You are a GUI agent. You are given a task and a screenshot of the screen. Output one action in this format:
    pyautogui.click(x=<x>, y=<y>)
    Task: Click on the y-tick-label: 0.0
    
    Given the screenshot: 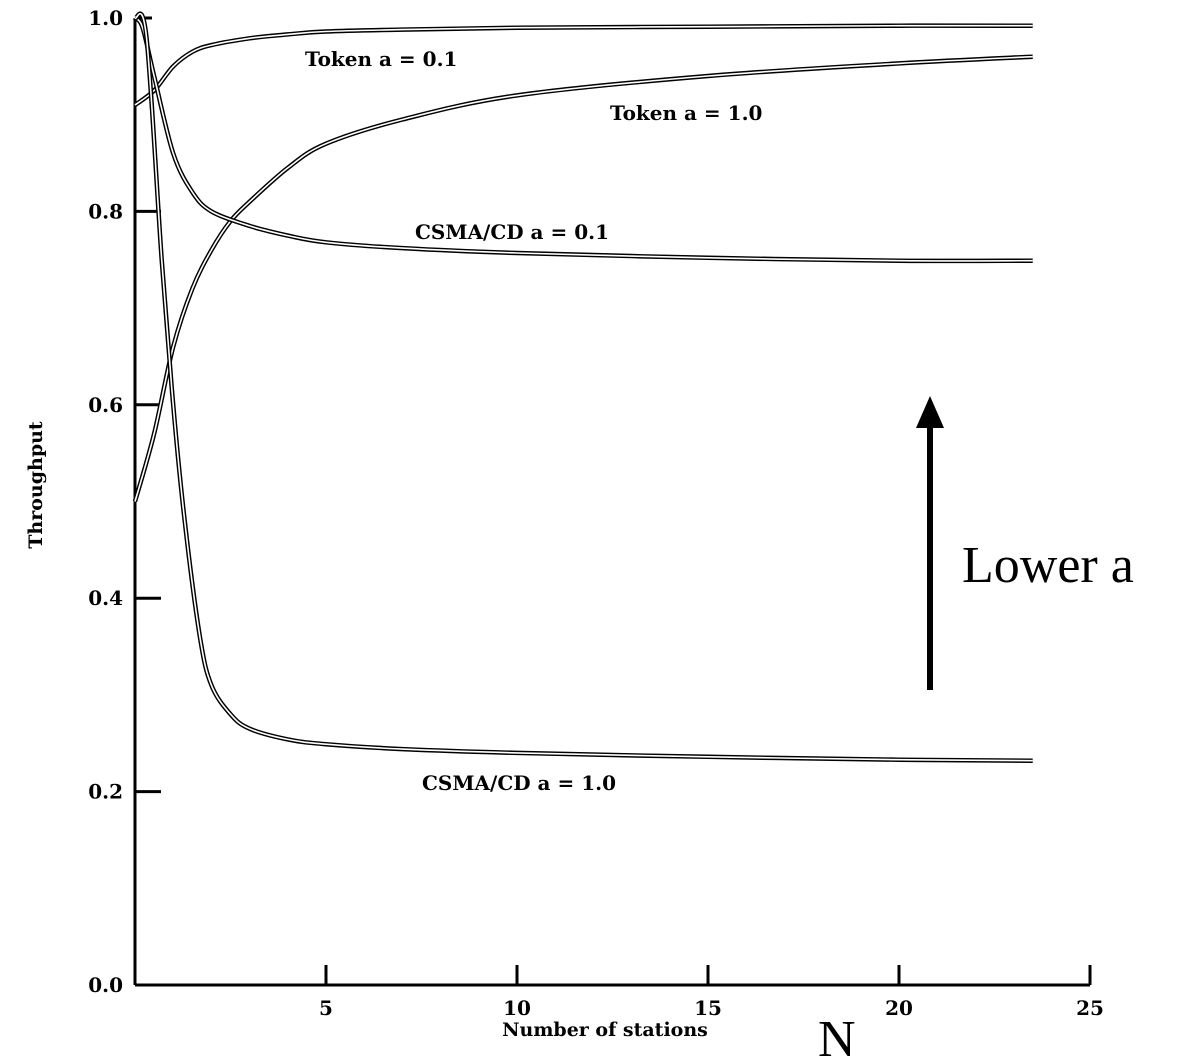 What is the action you would take?
    pyautogui.click(x=105, y=985)
    